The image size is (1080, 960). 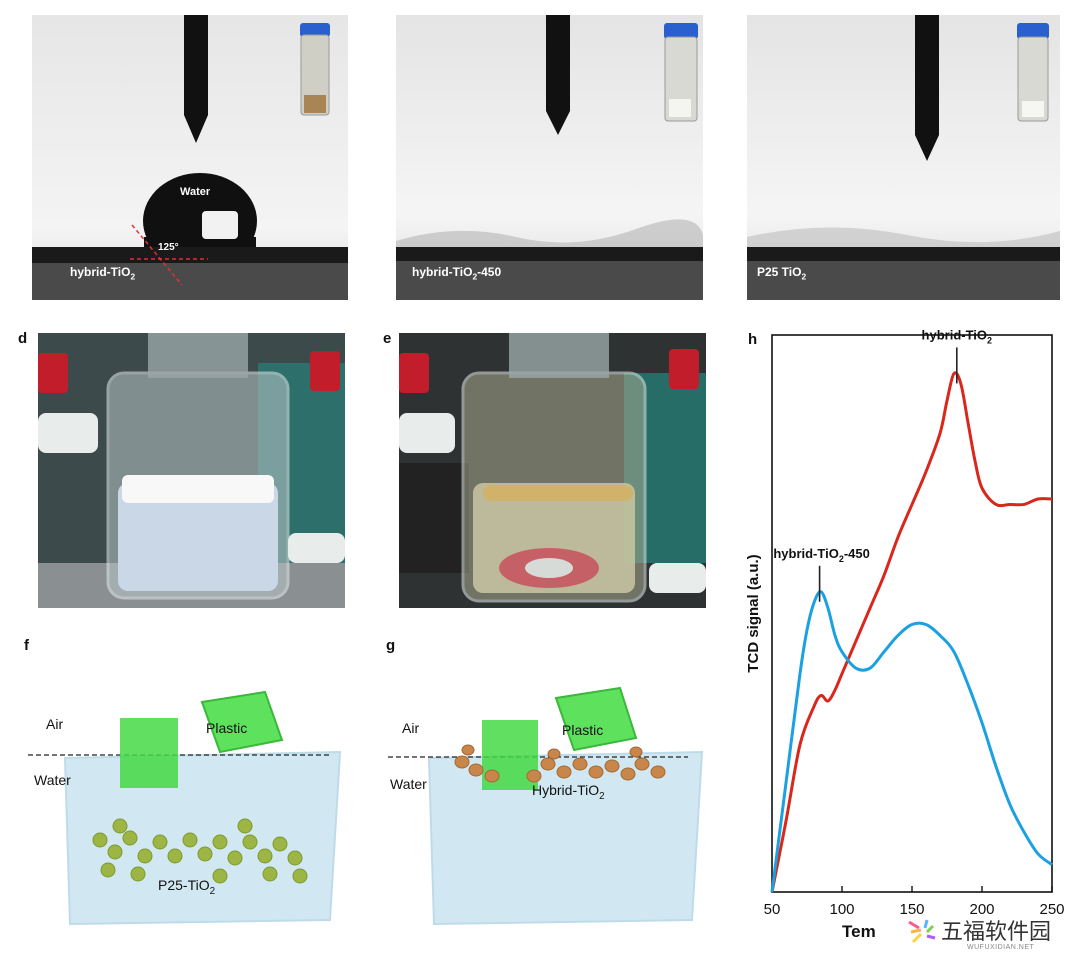 What do you see at coordinates (772, 909) in the screenshot?
I see `x-tick-label-0: 50` at bounding box center [772, 909].